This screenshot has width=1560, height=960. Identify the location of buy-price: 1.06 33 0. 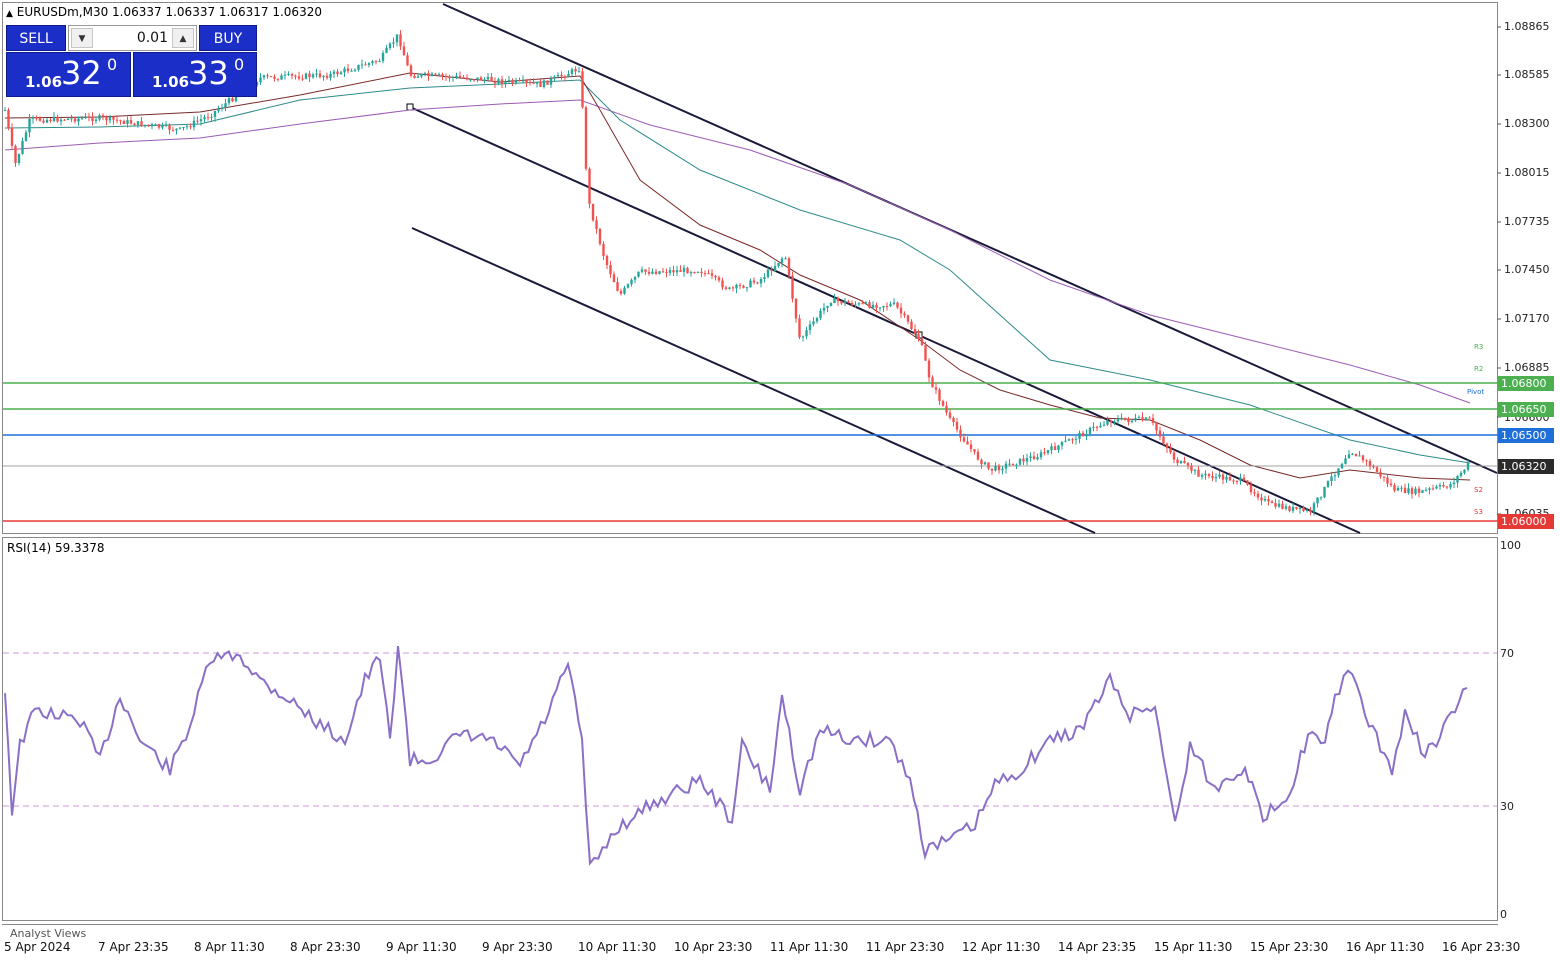
(195, 74).